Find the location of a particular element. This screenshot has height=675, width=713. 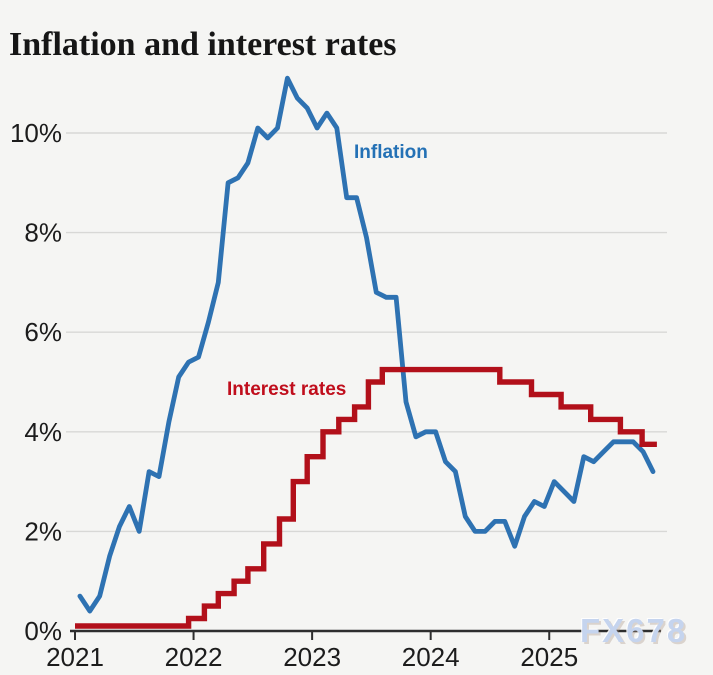

page-title: Inflation and interest rates is located at coordinates (203, 44).